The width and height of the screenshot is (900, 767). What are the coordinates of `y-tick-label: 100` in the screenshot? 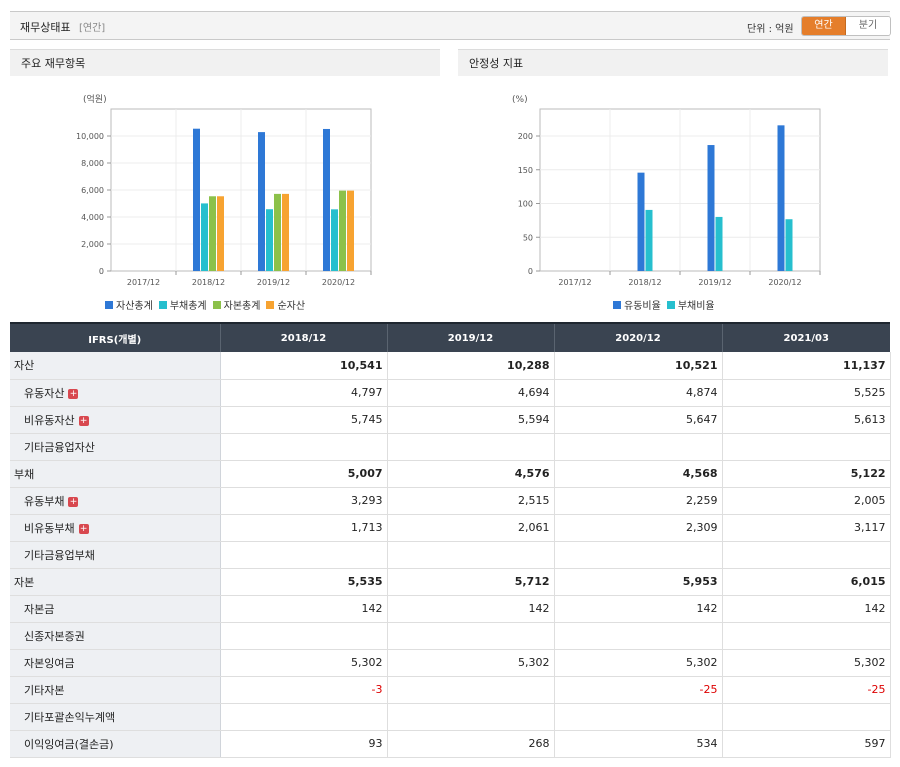 It's located at (525, 204).